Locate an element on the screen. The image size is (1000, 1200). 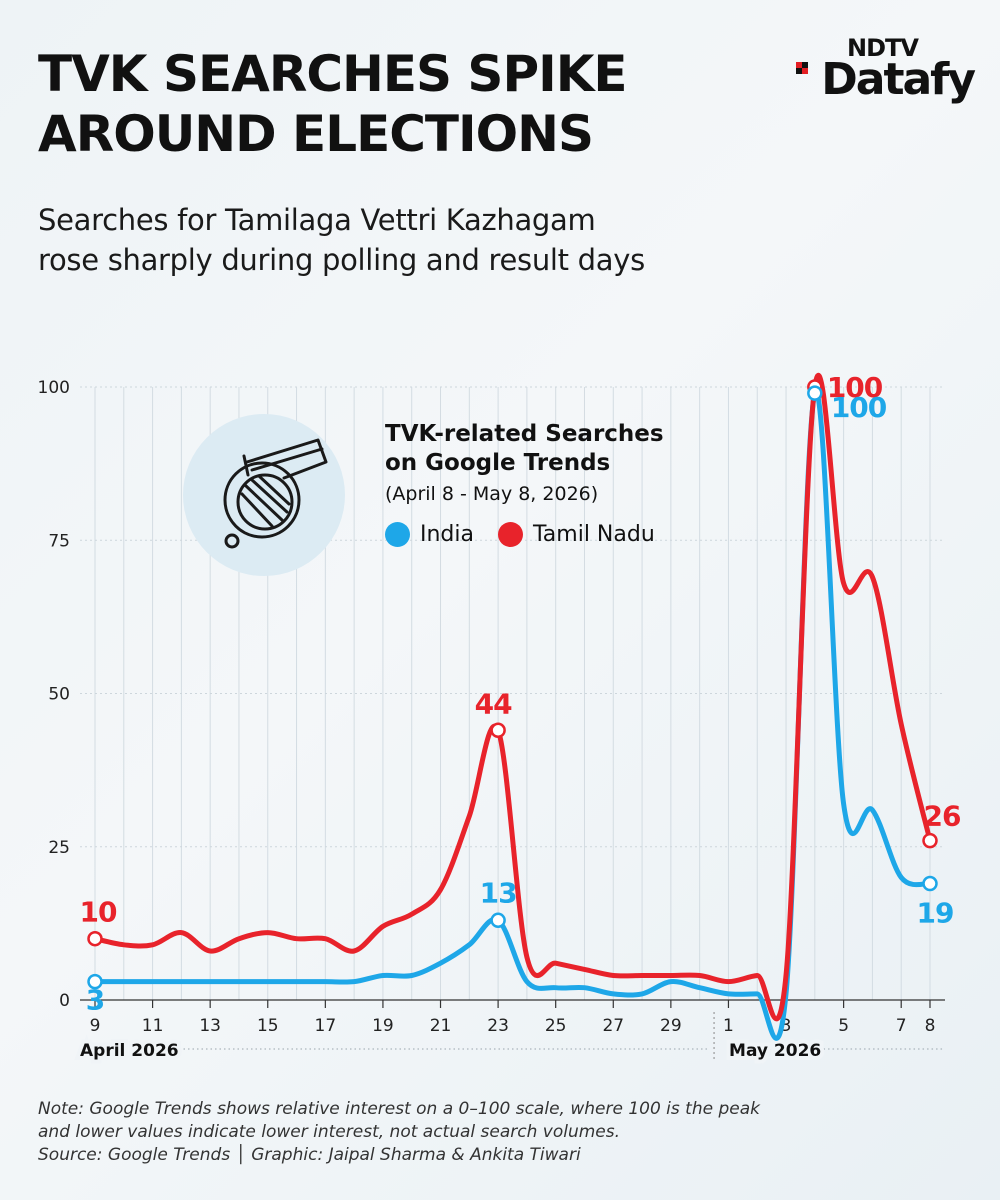
y-tick-label: 25 is located at coordinates (59, 848).